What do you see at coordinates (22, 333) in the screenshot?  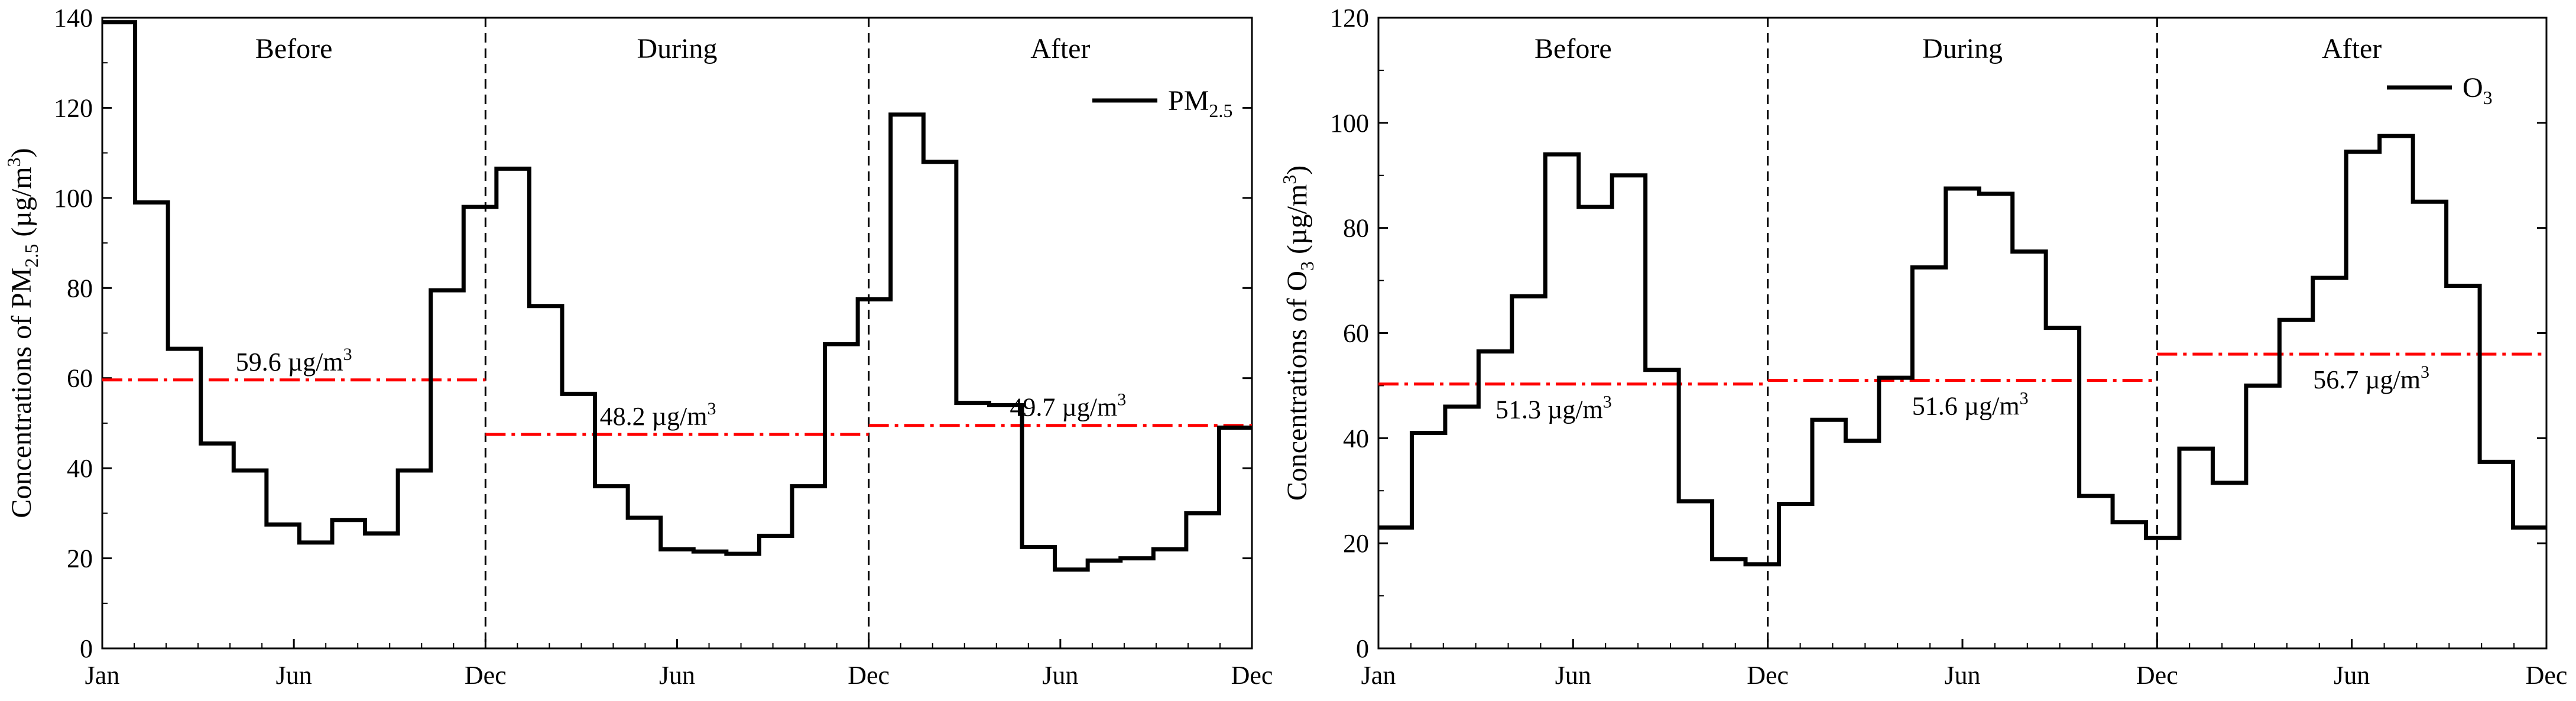 I see `y-axis-title: Concentrations of PM2.5 (µg/m3)` at bounding box center [22, 333].